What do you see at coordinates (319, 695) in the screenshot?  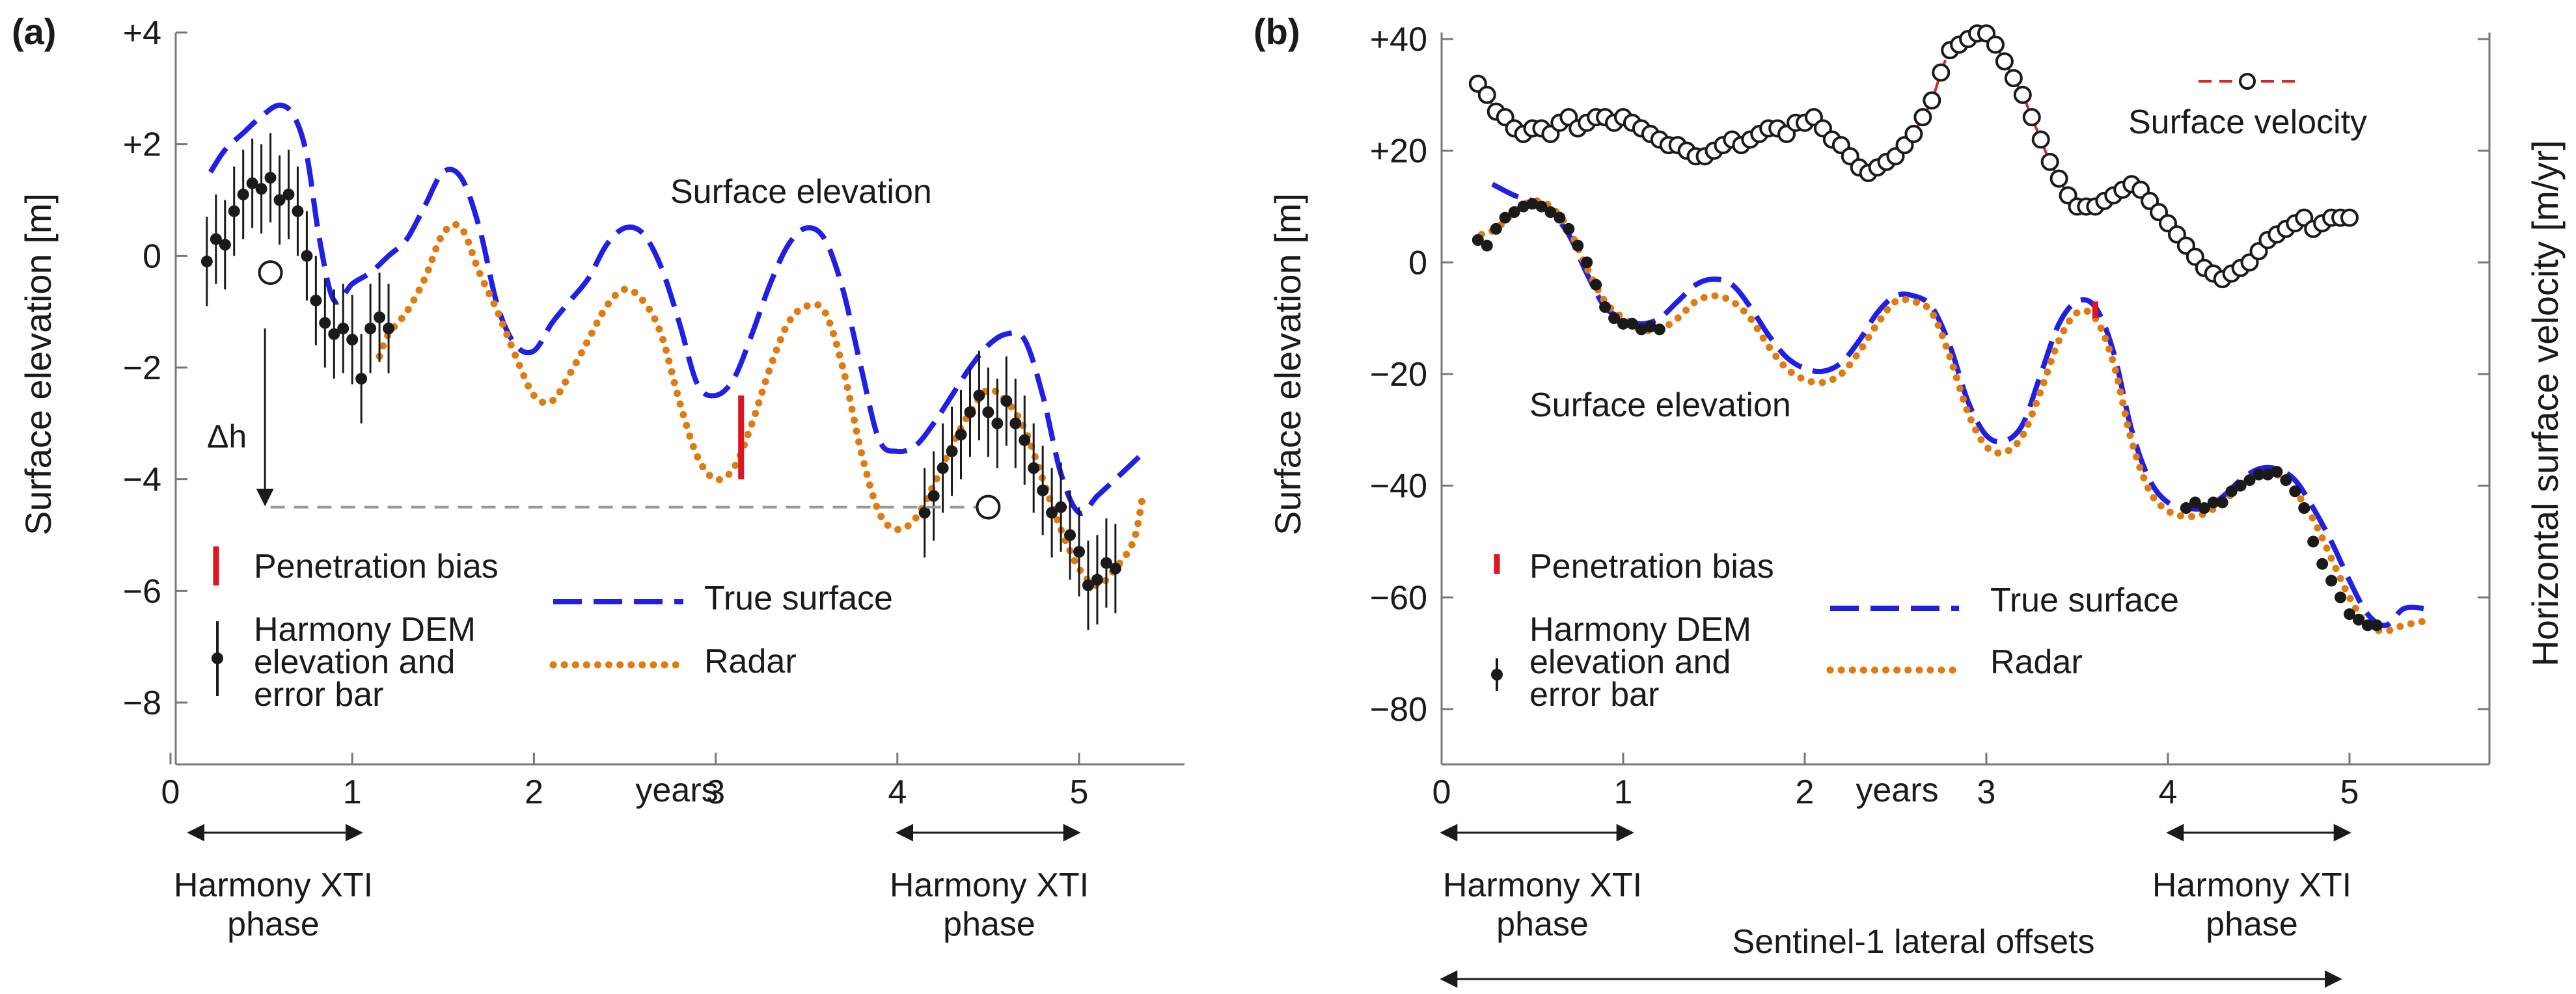 I see `legend-harmony-dem-line-3: error bar` at bounding box center [319, 695].